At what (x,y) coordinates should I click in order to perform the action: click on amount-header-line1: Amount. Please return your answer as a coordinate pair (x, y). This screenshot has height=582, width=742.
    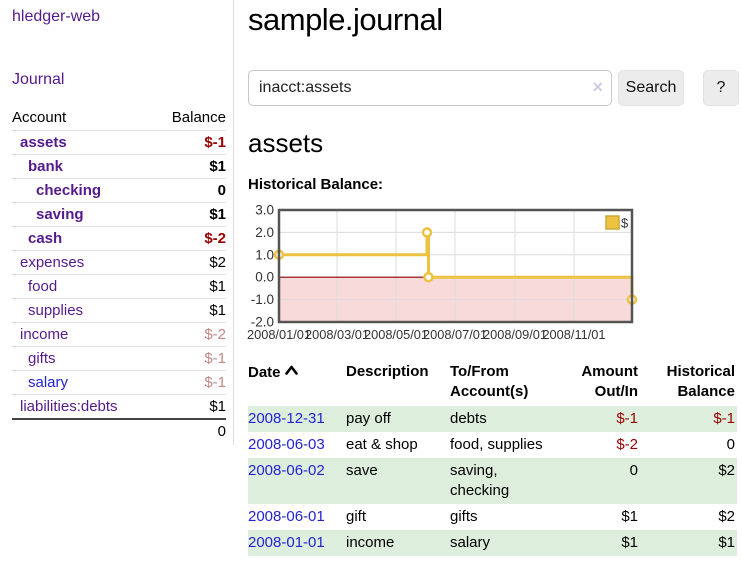
    Looking at the image, I should click on (609, 371).